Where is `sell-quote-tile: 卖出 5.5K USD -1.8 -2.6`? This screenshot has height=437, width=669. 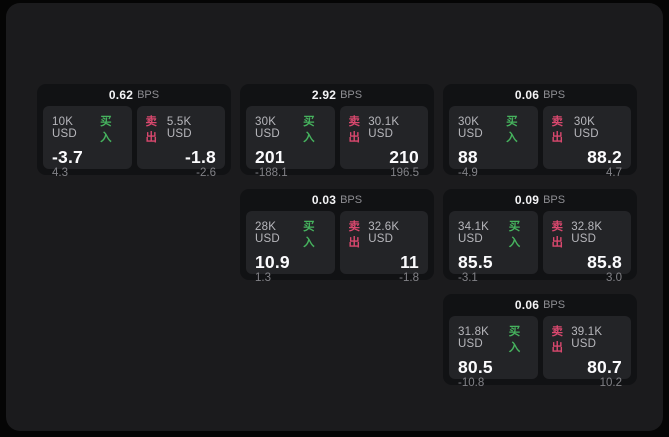 sell-quote-tile: 卖出 5.5K USD -1.8 -2.6 is located at coordinates (180, 142).